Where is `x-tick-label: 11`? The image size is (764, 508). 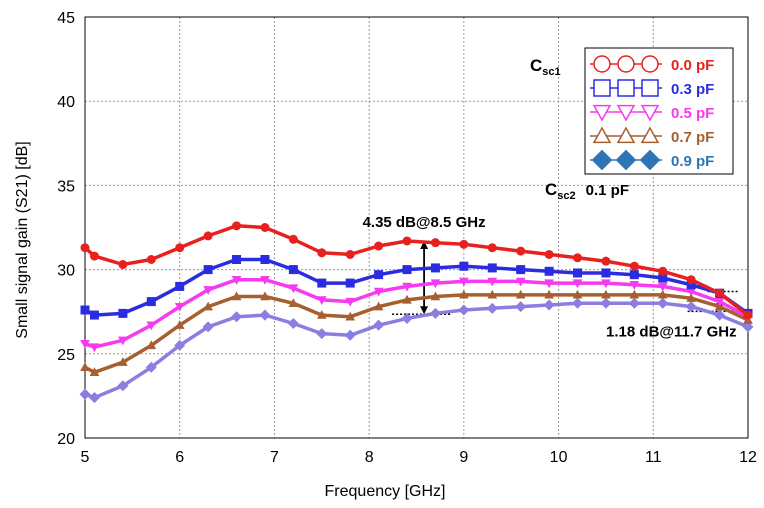 x-tick-label: 11 is located at coordinates (653, 457).